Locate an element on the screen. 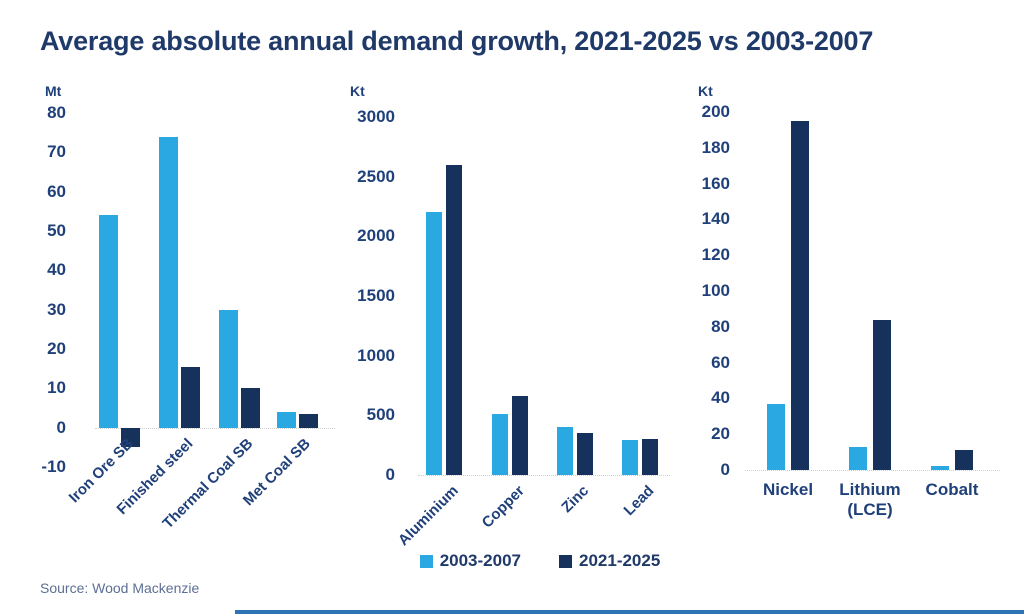 The height and width of the screenshot is (614, 1024). y-tick-label: 70 is located at coordinates (56, 152).